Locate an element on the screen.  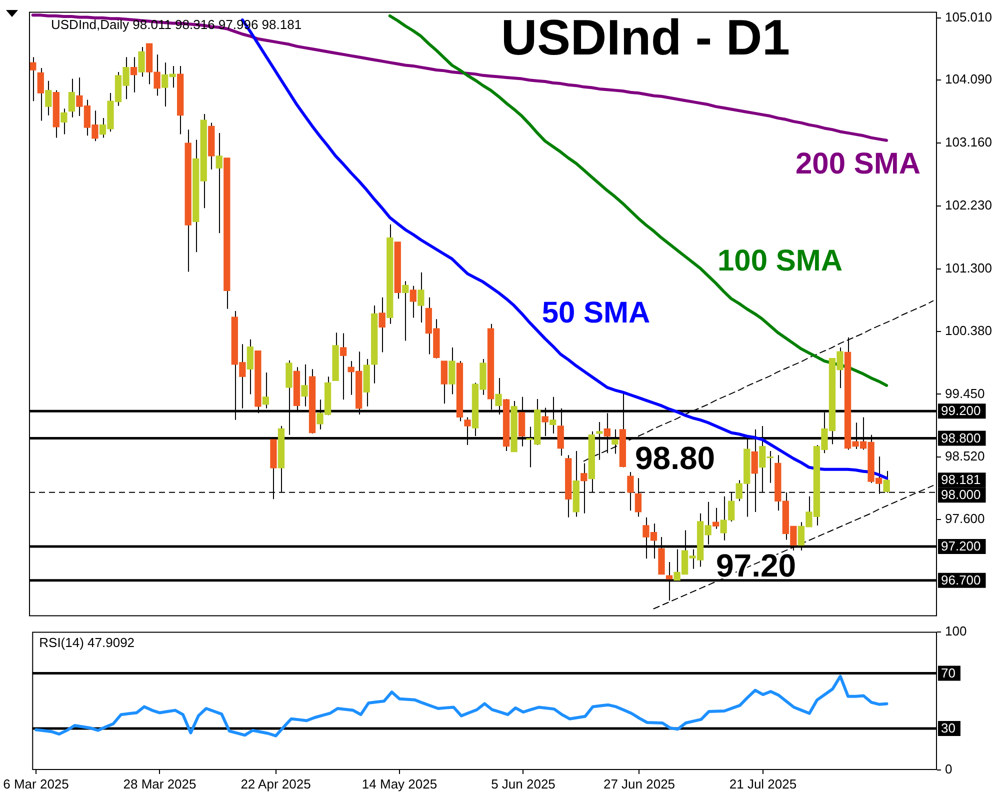
series-label: 50 SMA is located at coordinates (596, 313).